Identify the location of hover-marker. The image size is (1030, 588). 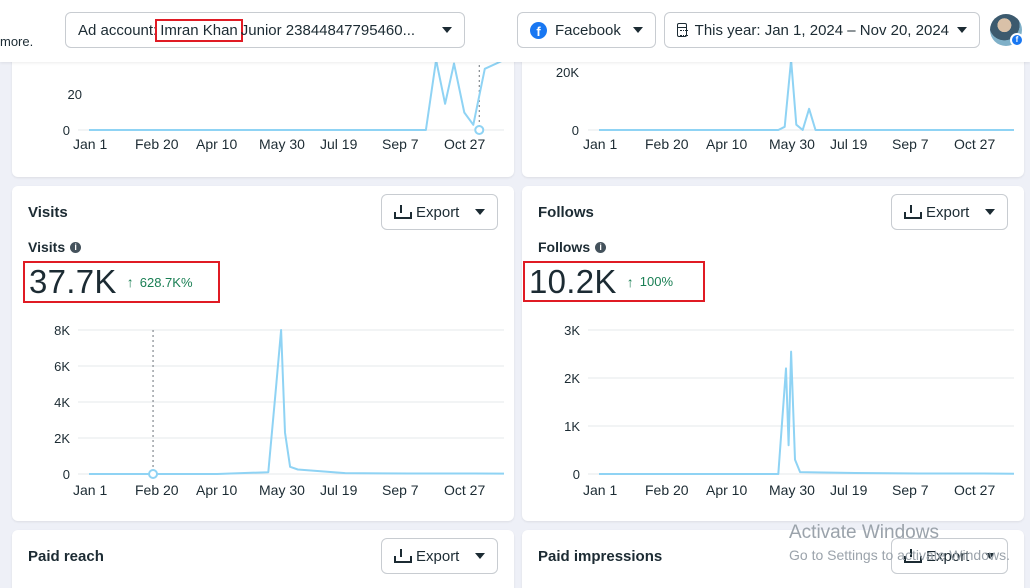
(479, 130).